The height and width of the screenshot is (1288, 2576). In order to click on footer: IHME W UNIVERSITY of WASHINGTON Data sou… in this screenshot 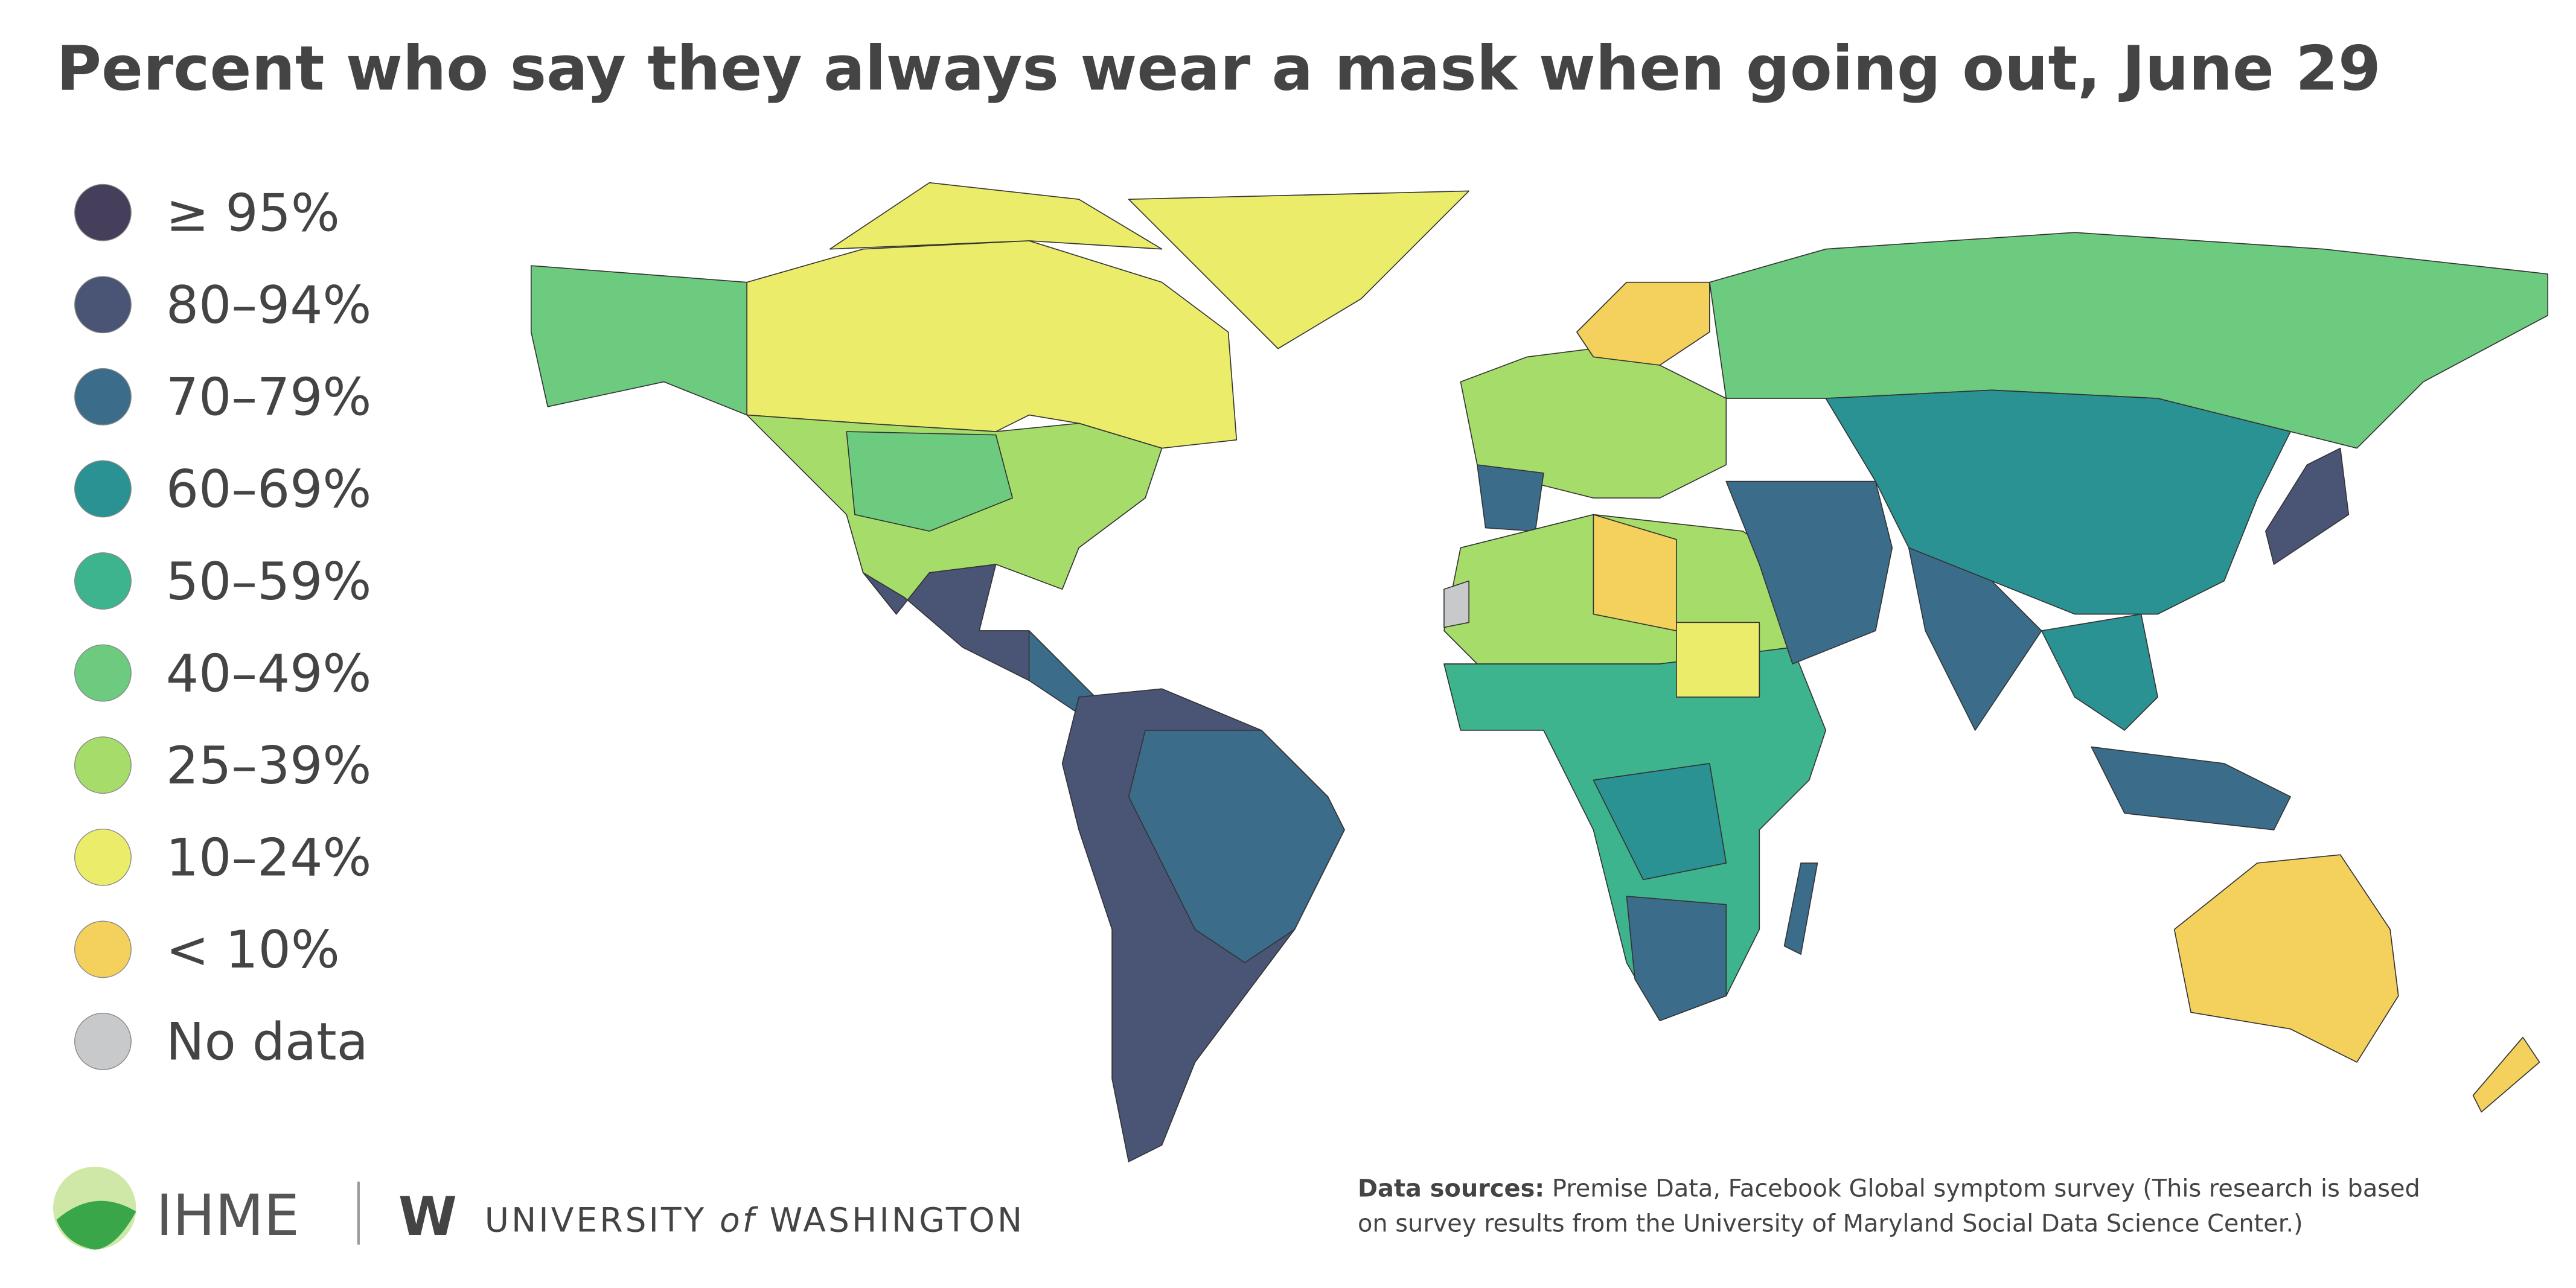, I will do `click(1237, 1208)`.